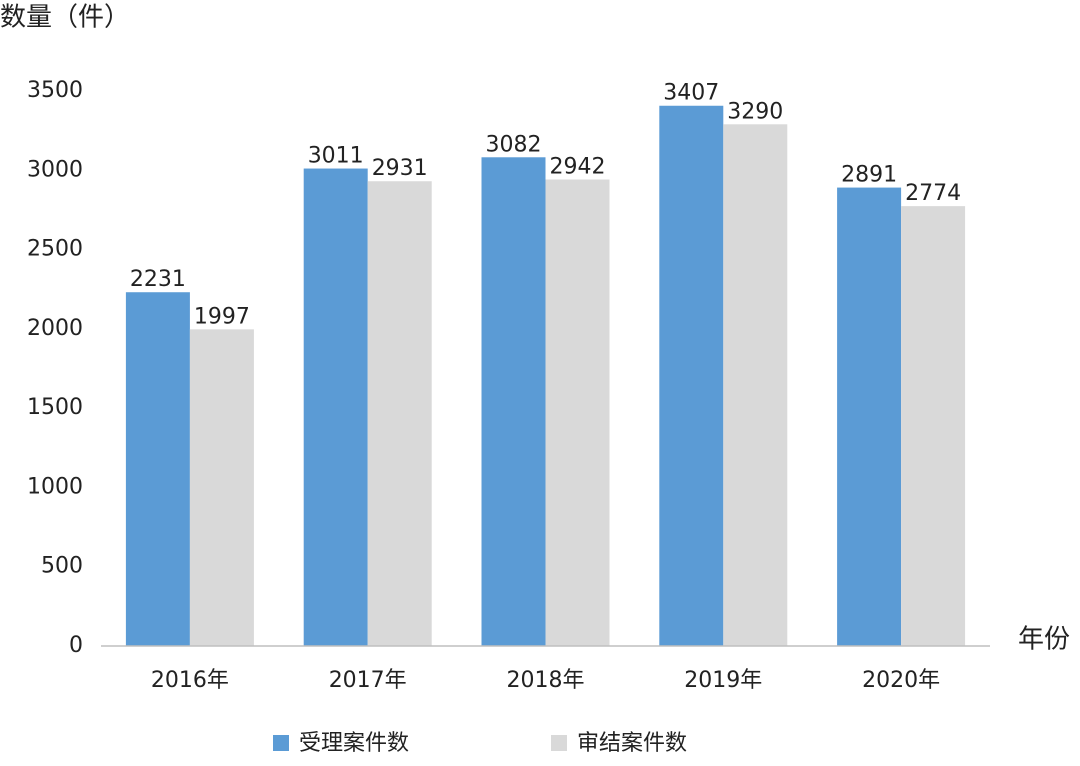 This screenshot has width=1080, height=766. What do you see at coordinates (190, 680) in the screenshot?
I see `x-tick-label: 2016年` at bounding box center [190, 680].